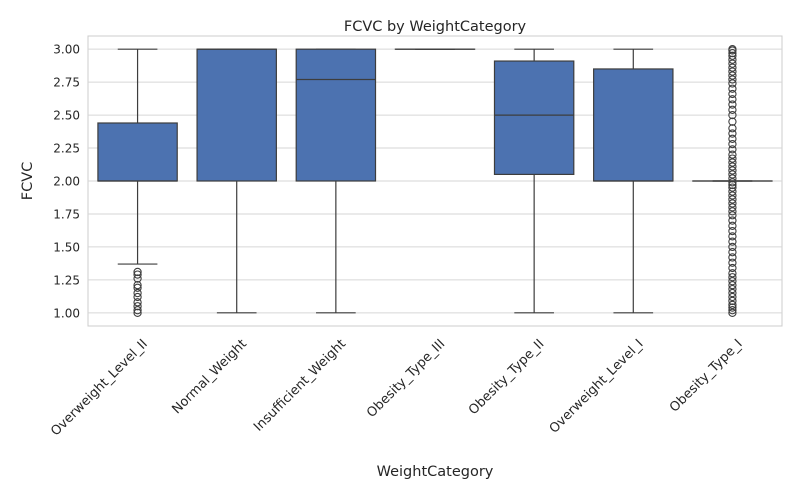  Describe the element at coordinates (406, 379) in the screenshot. I see `x-tick-label: Obesity_Type_III` at that location.